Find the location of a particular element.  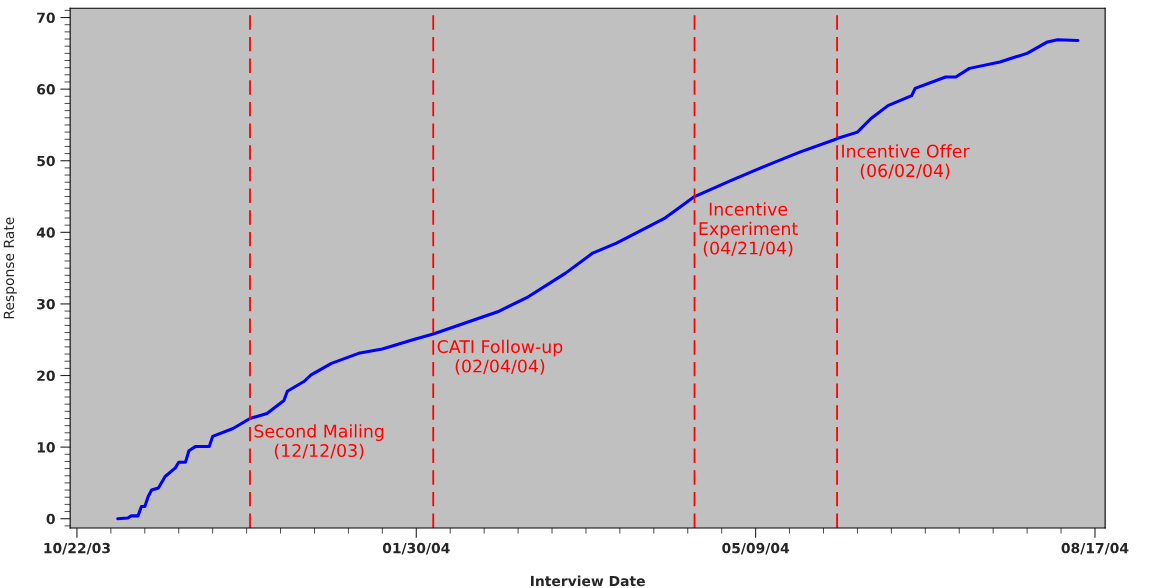

x-tick-label: 10/22/03 is located at coordinates (77, 548).